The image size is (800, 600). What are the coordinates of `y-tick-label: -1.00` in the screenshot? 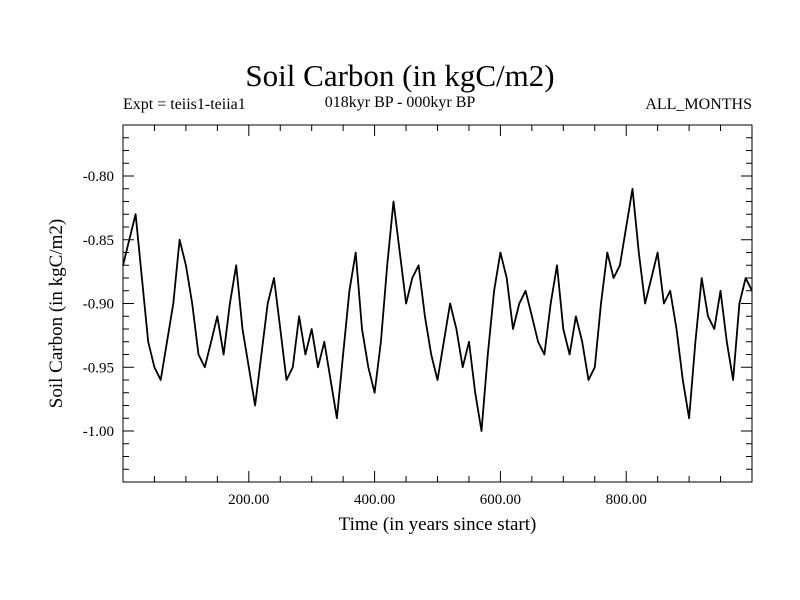 It's located at (98, 432).